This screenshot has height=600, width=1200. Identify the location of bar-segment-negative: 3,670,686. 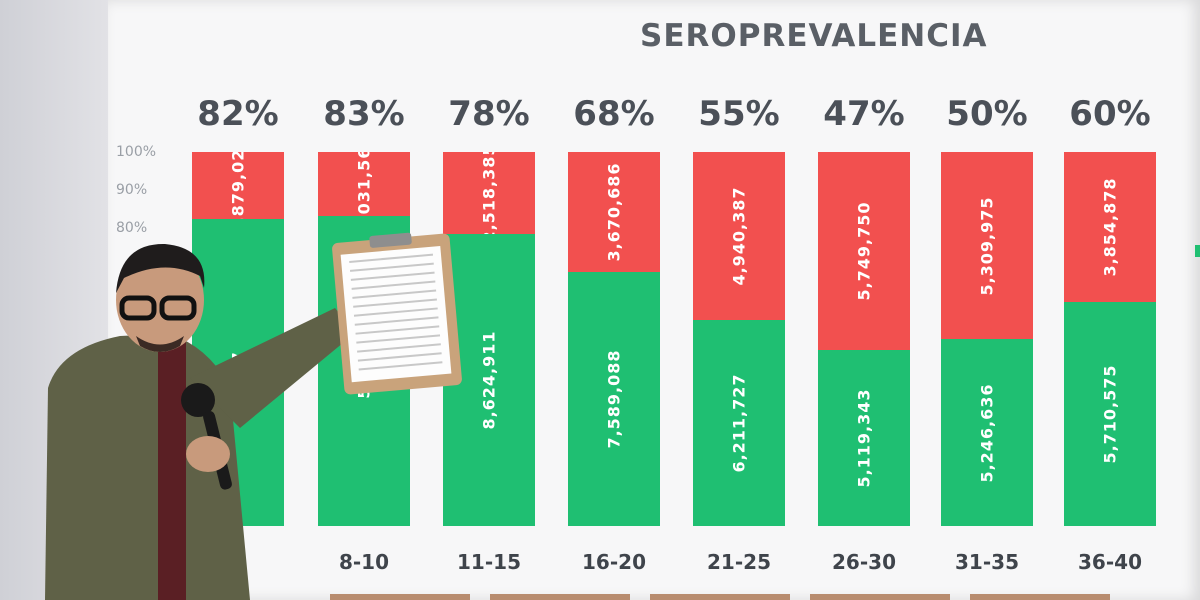
(614, 212).